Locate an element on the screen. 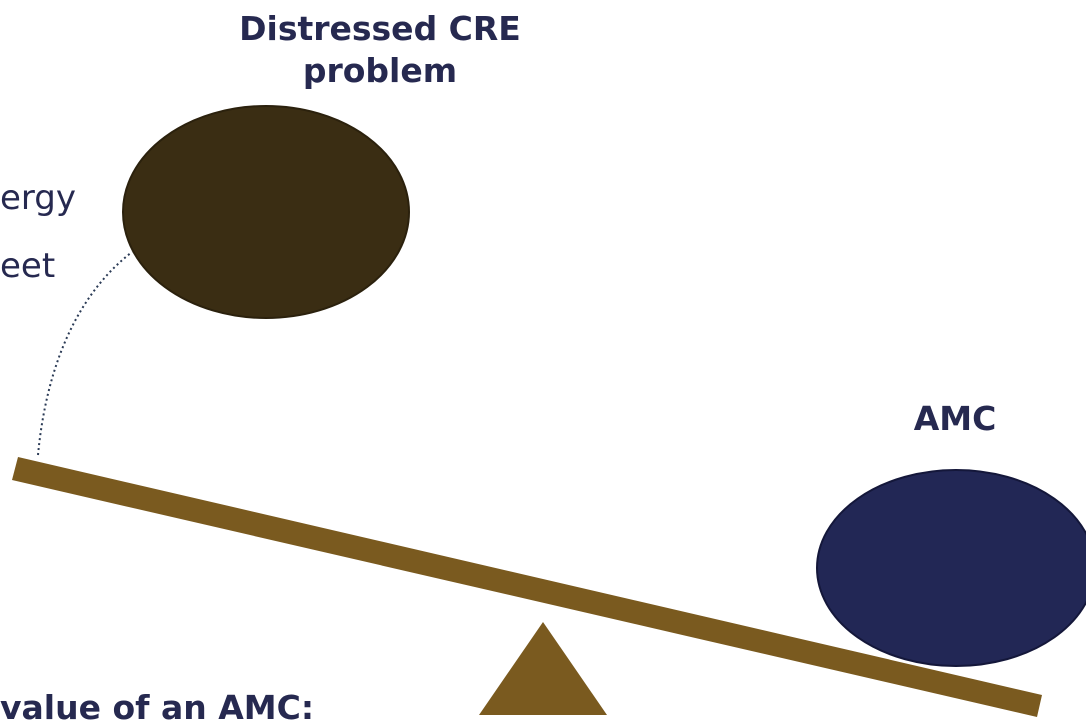 Image resolution: width=1086 pixels, height=724 pixels. text-fragment-2: eet is located at coordinates (28, 266).